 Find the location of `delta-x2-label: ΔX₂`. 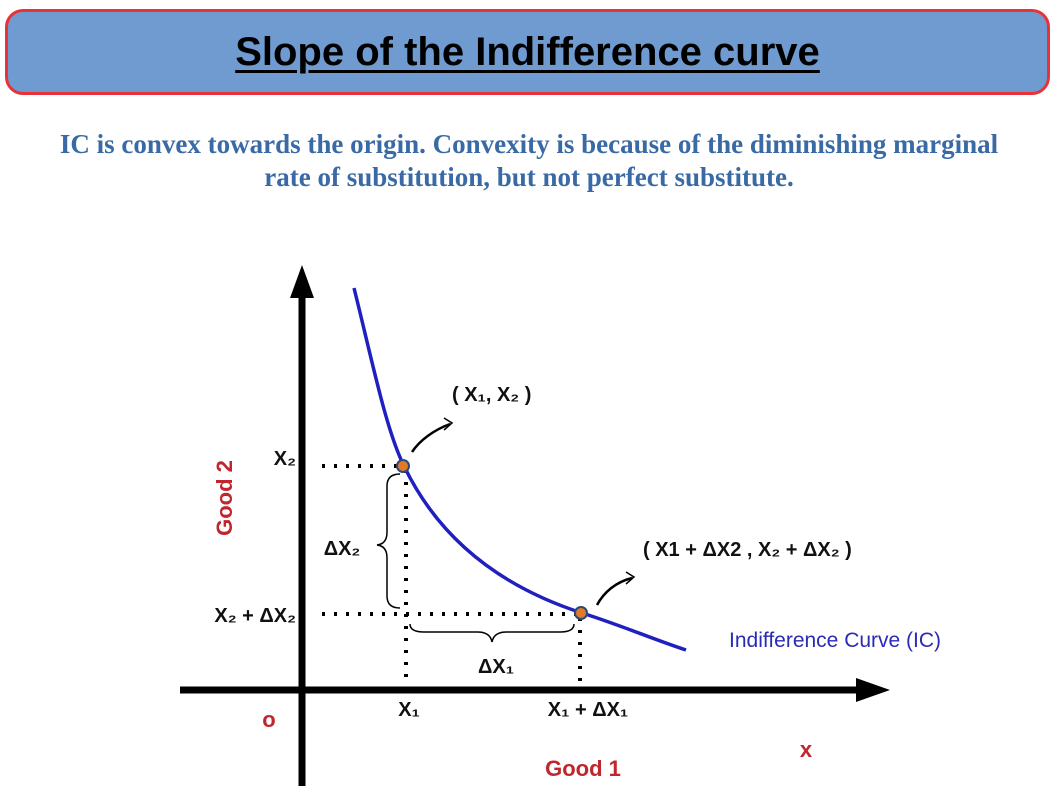

delta-x2-label: ΔX₂ is located at coordinates (342, 549).